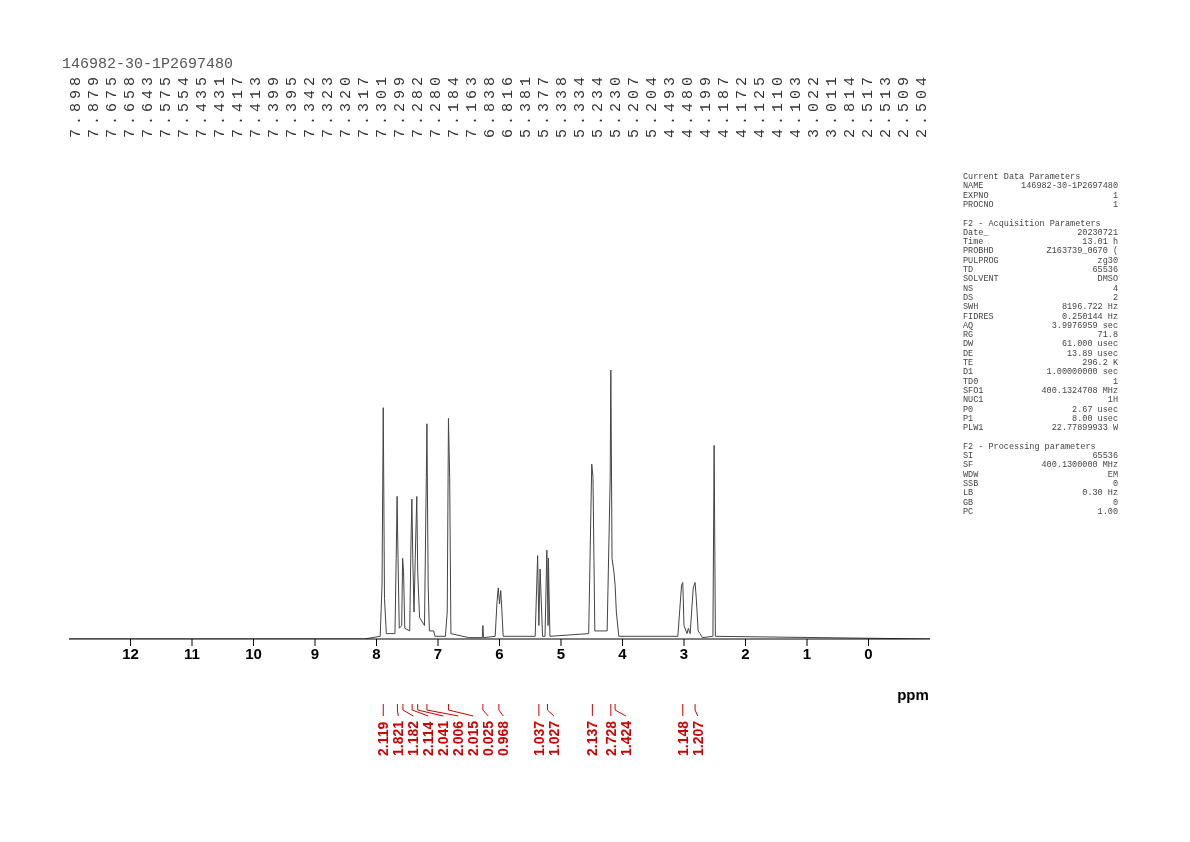  What do you see at coordinates (670, 105) in the screenshot?
I see `text: 4.493` at bounding box center [670, 105].